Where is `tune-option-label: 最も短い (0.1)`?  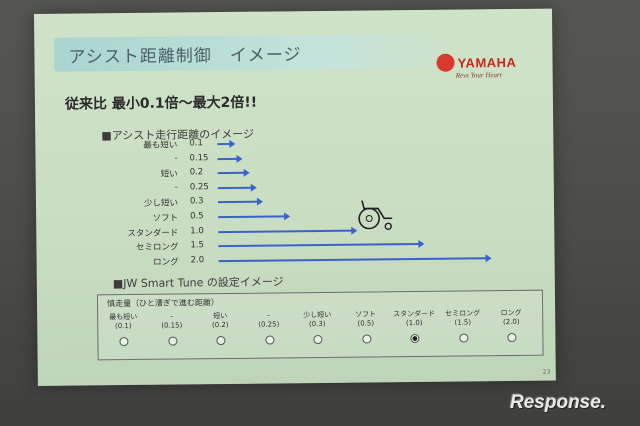
tune-option-label: 最も短い (0.1) is located at coordinates (123, 321).